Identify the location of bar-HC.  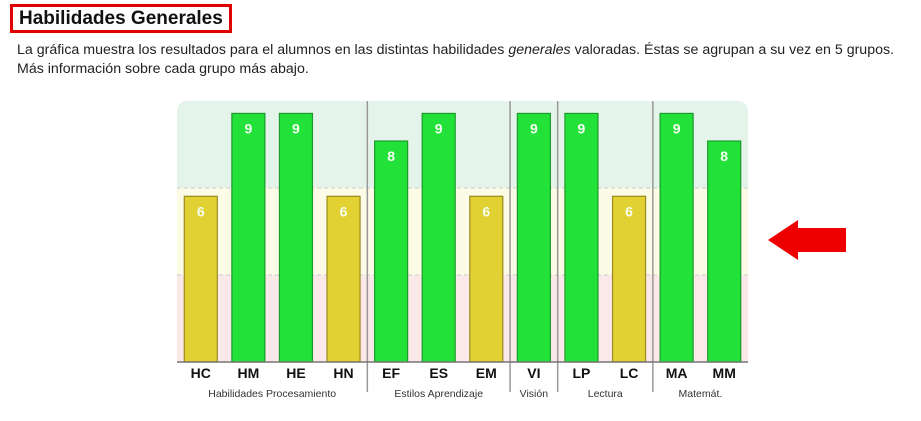
(200, 279).